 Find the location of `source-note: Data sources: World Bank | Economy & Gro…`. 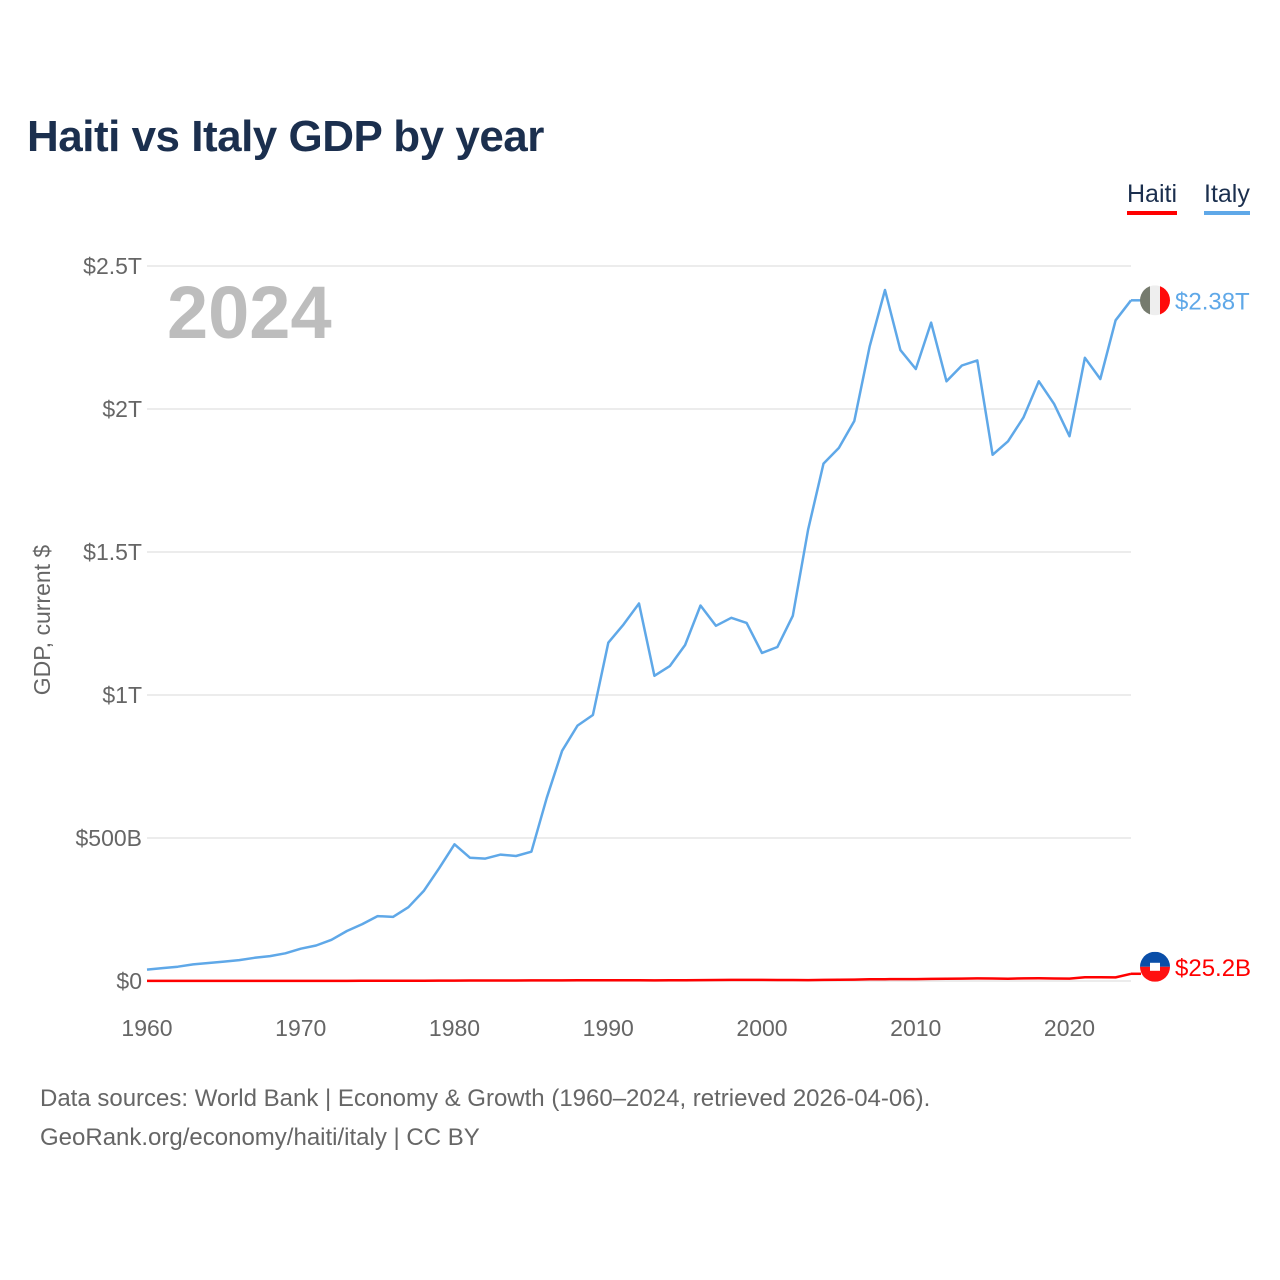

source-note: Data sources: World Bank | Economy & Gro… is located at coordinates (485, 1098).